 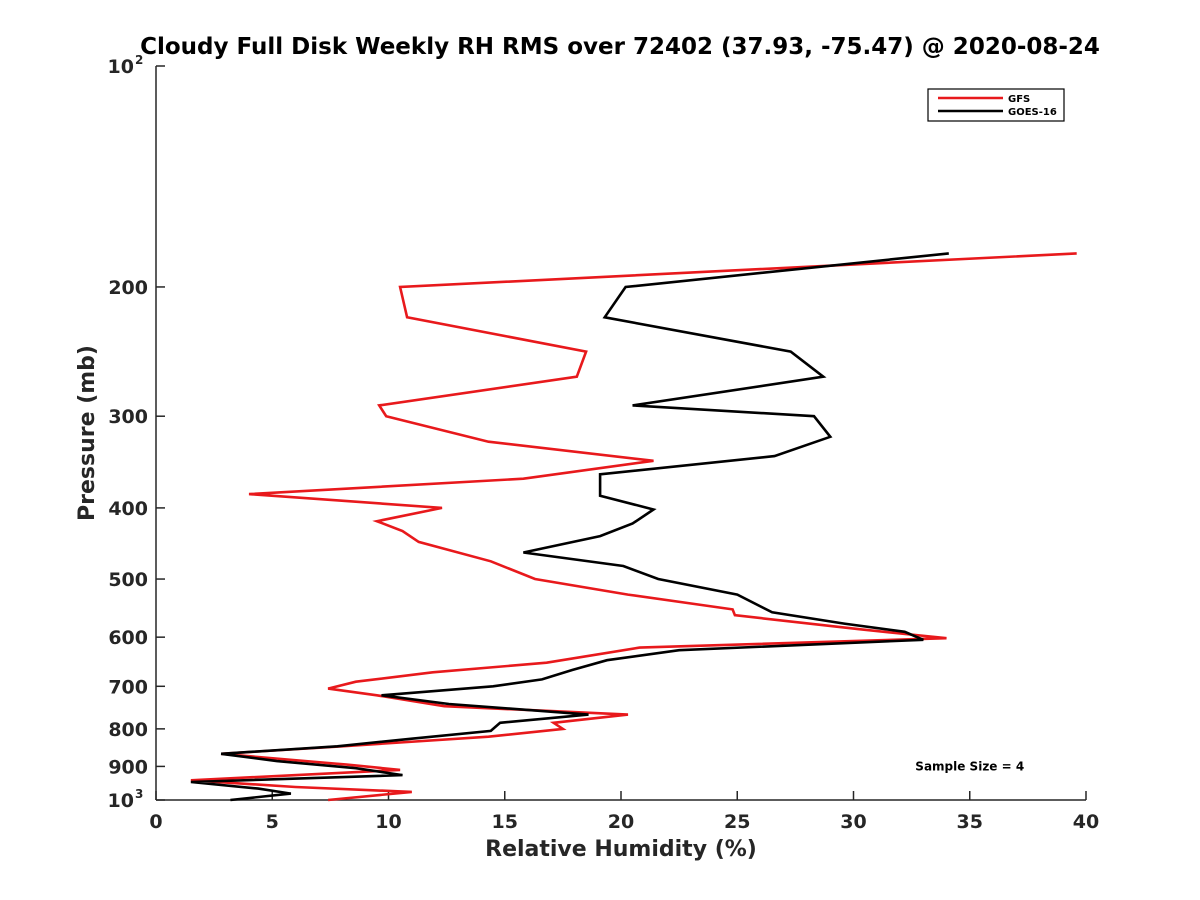 I want to click on y-tick-label: 700, so click(x=128, y=687).